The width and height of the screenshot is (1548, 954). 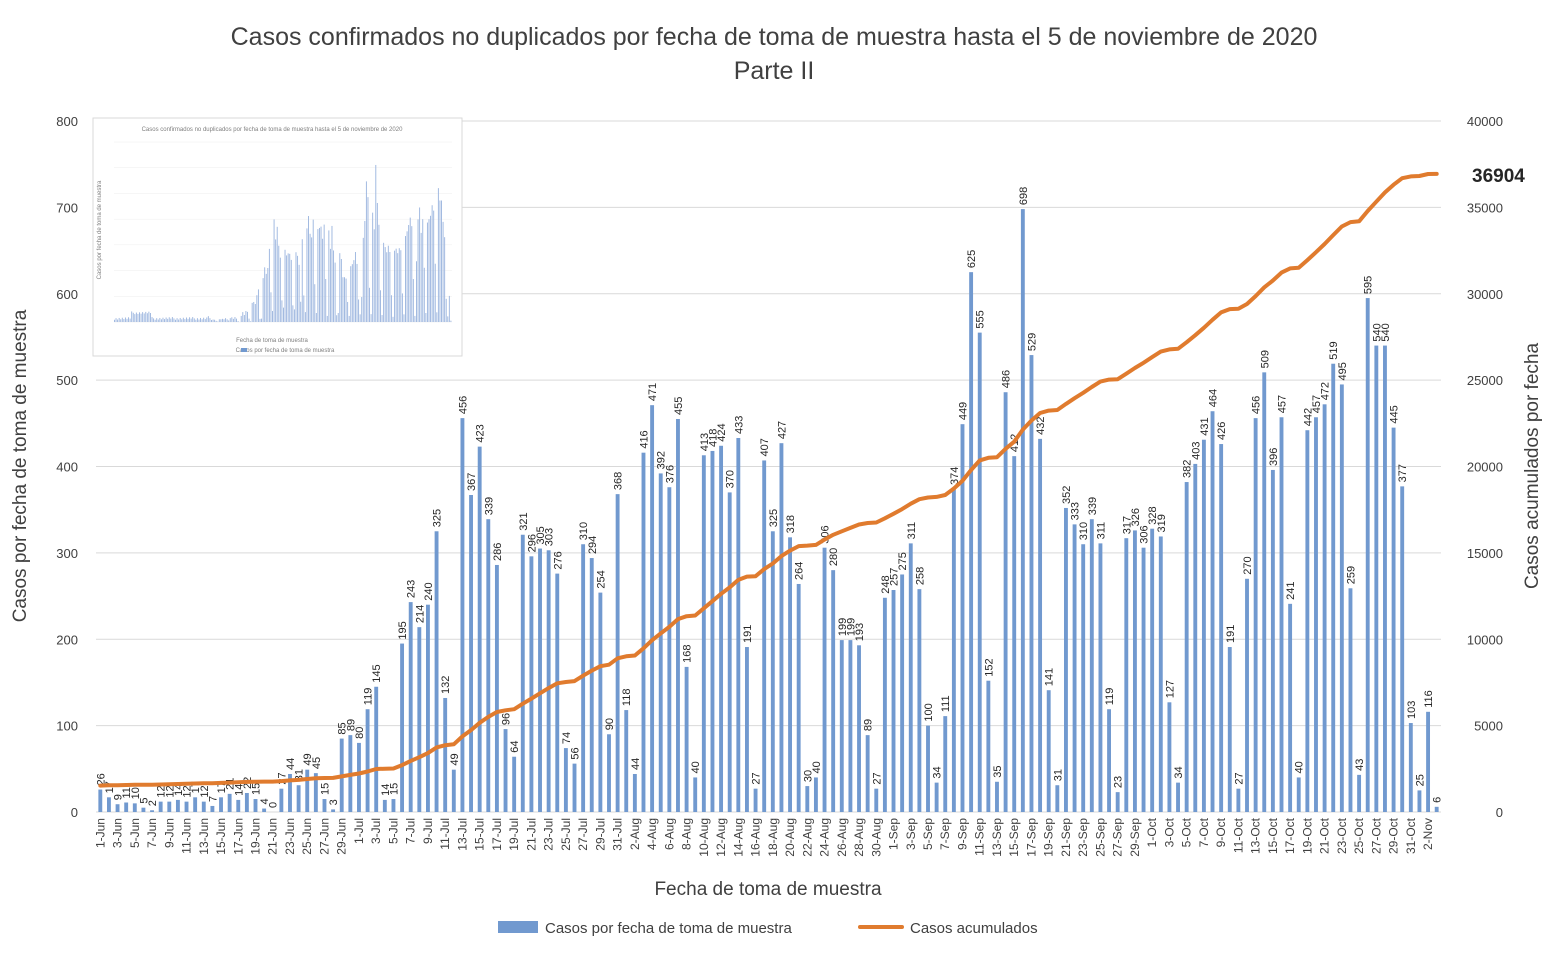 What do you see at coordinates (894, 834) in the screenshot?
I see `x-tick-label: 1-Sep` at bounding box center [894, 834].